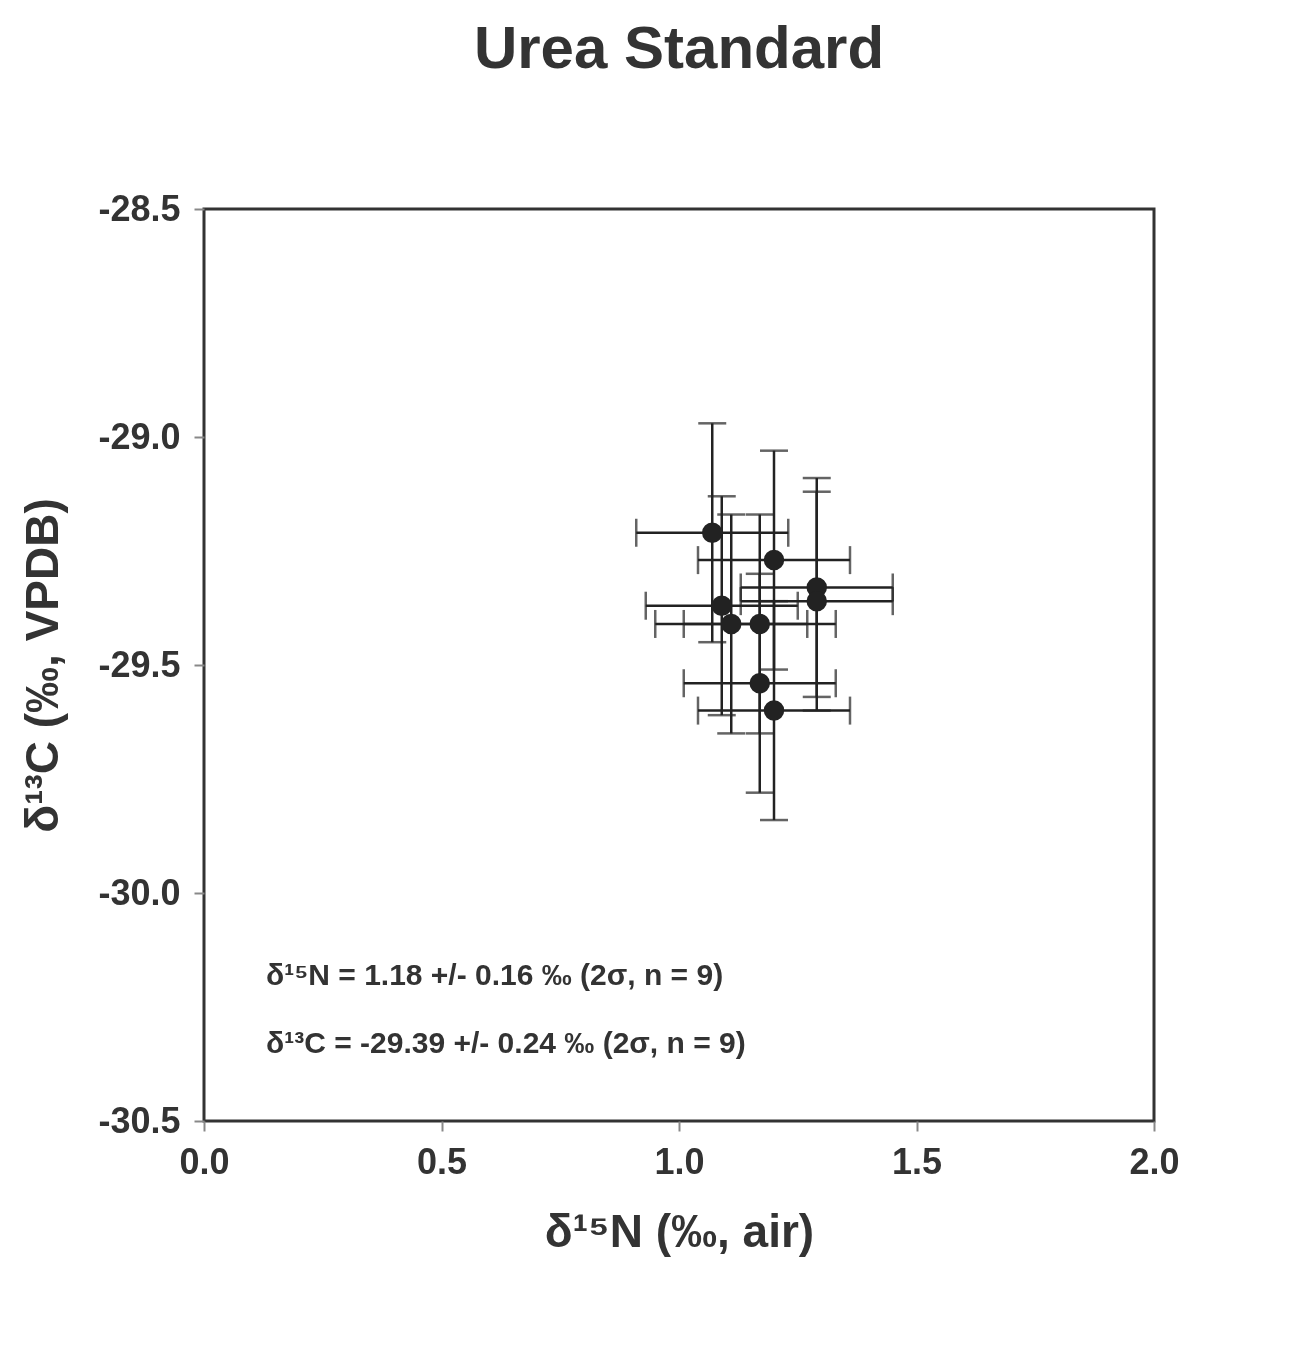 This screenshot has height=1357, width=1316. Describe the element at coordinates (204, 1161) in the screenshot. I see `x-tick-label: 0.0` at that location.